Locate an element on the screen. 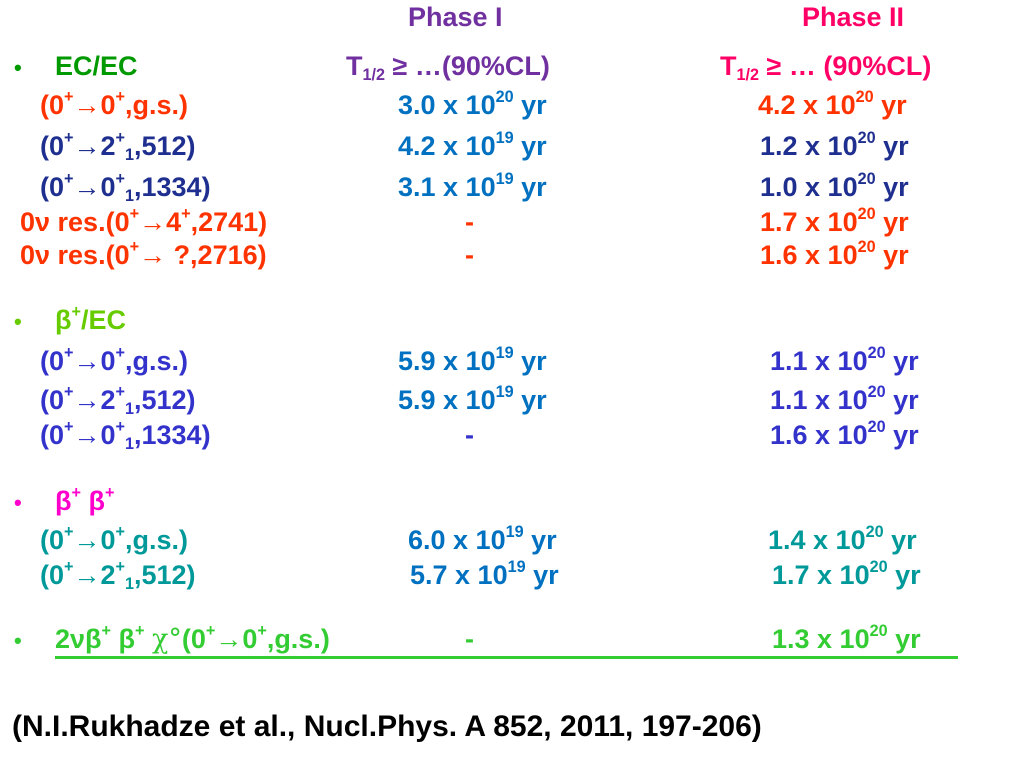 Image resolution: width=1024 pixels, height=768 pixels. beta-beta-row1-phase2: 1.4 x 1020 yr is located at coordinates (842, 538).